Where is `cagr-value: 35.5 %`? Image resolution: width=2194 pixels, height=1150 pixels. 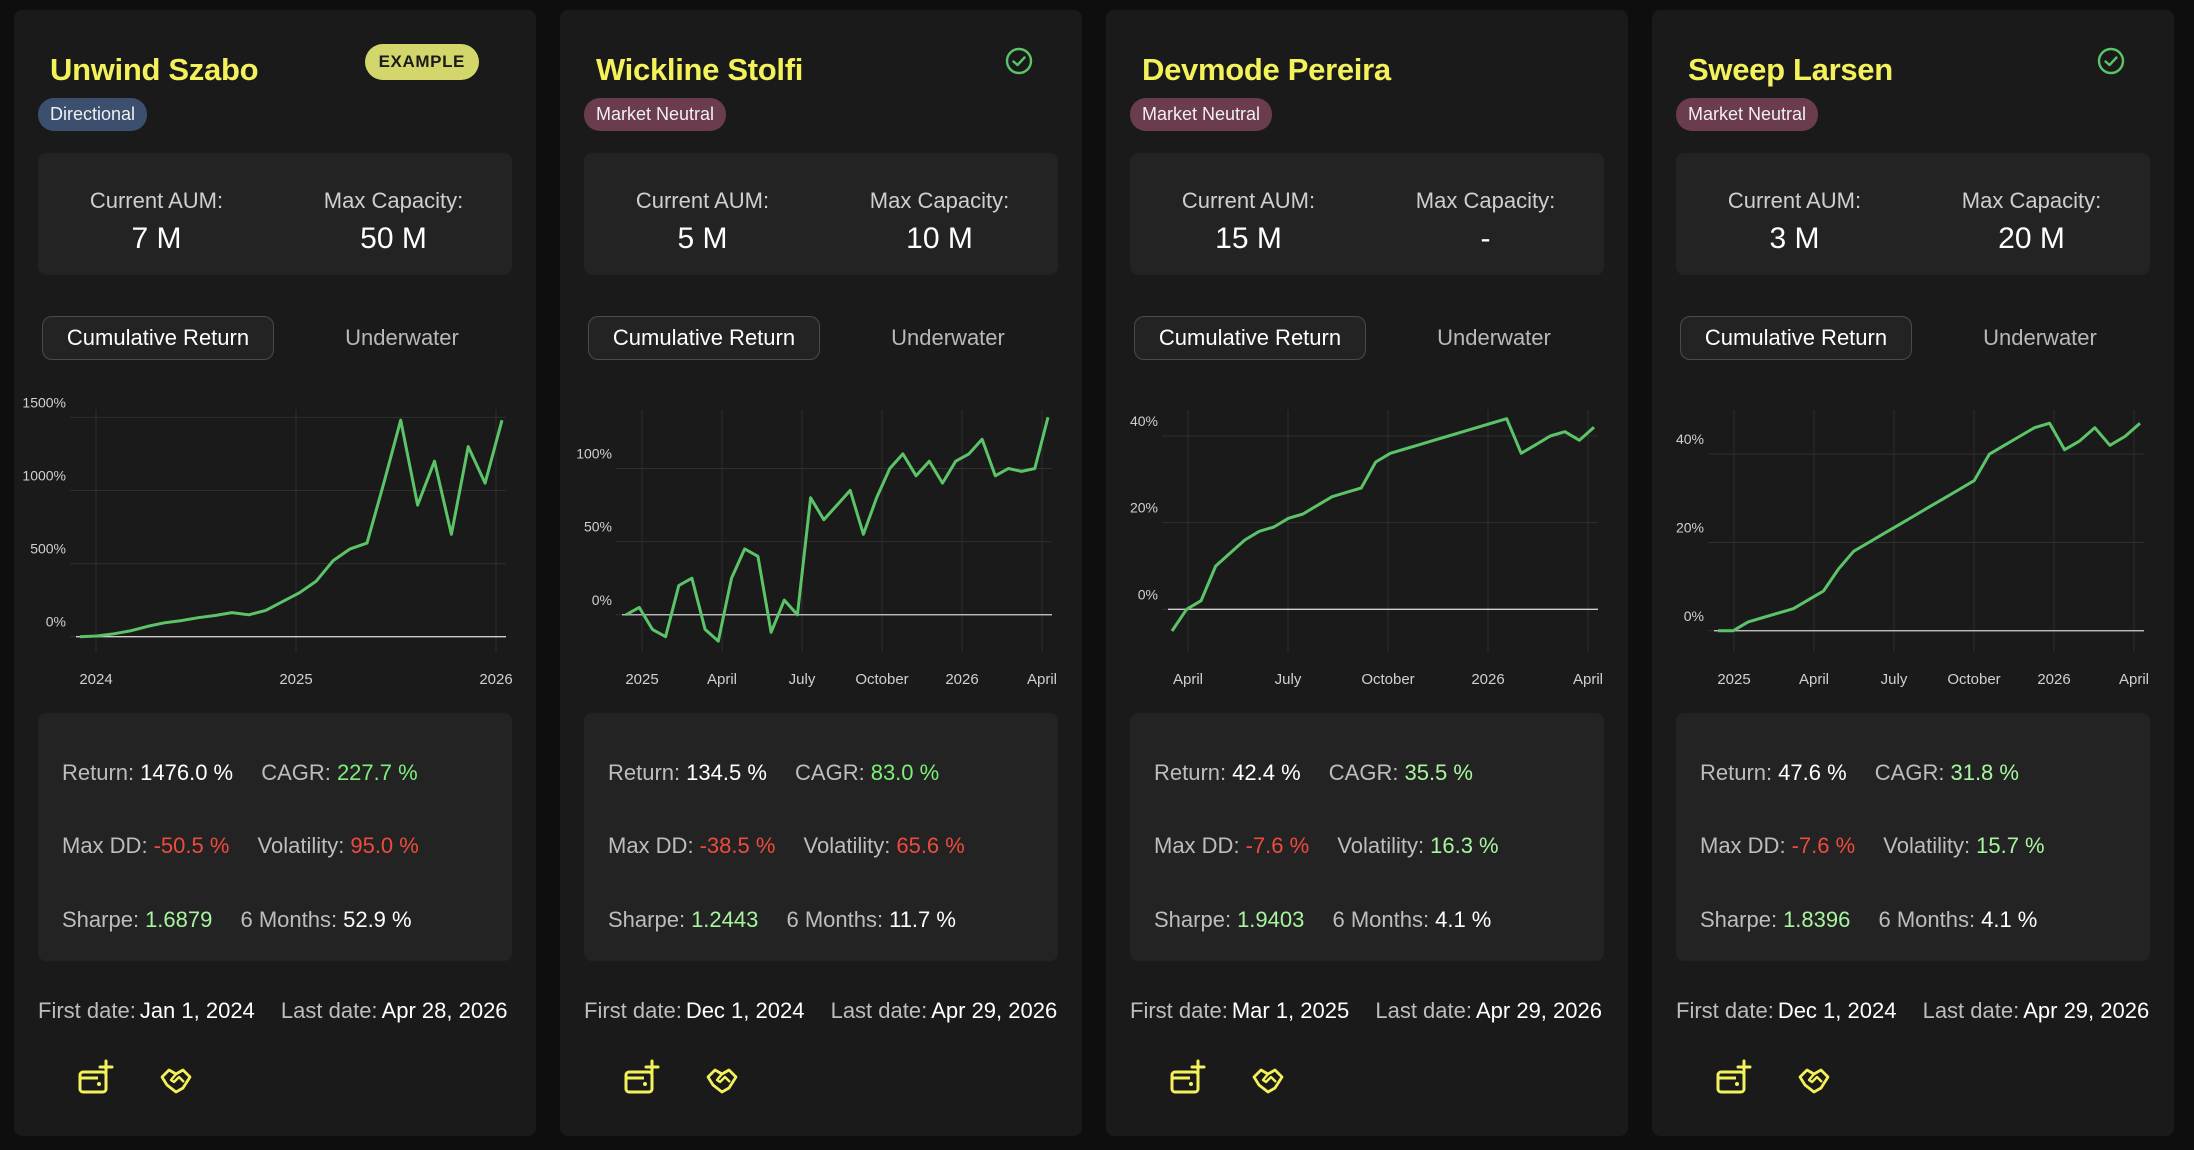
cagr-value: 35.5 % is located at coordinates (1438, 772).